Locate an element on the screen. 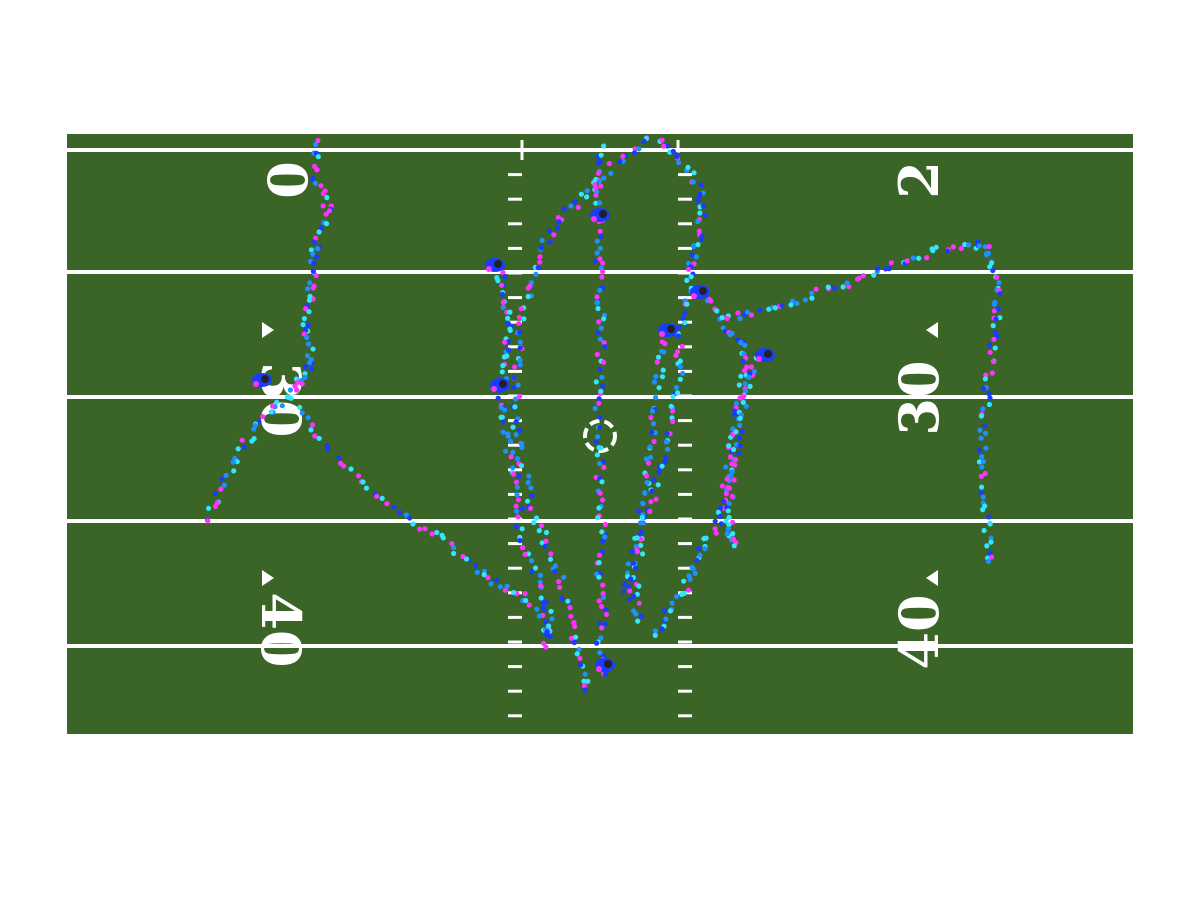 The width and height of the screenshot is (1200, 900). yard-numbers-left: 0 30 40 is located at coordinates (284, 414).